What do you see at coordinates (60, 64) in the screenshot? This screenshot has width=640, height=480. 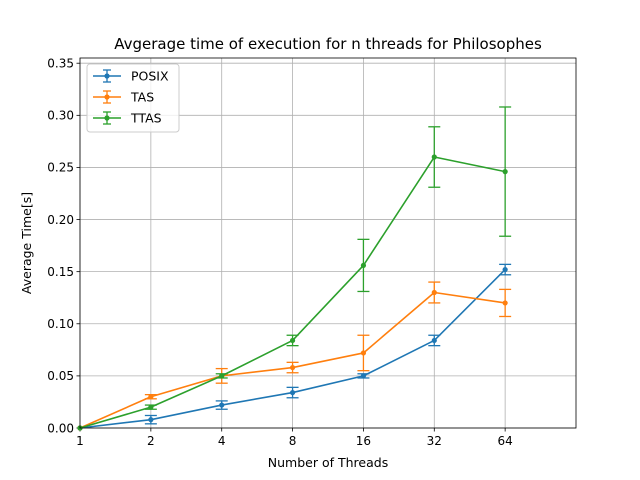 I see `y-tick-label: 0.35` at bounding box center [60, 64].